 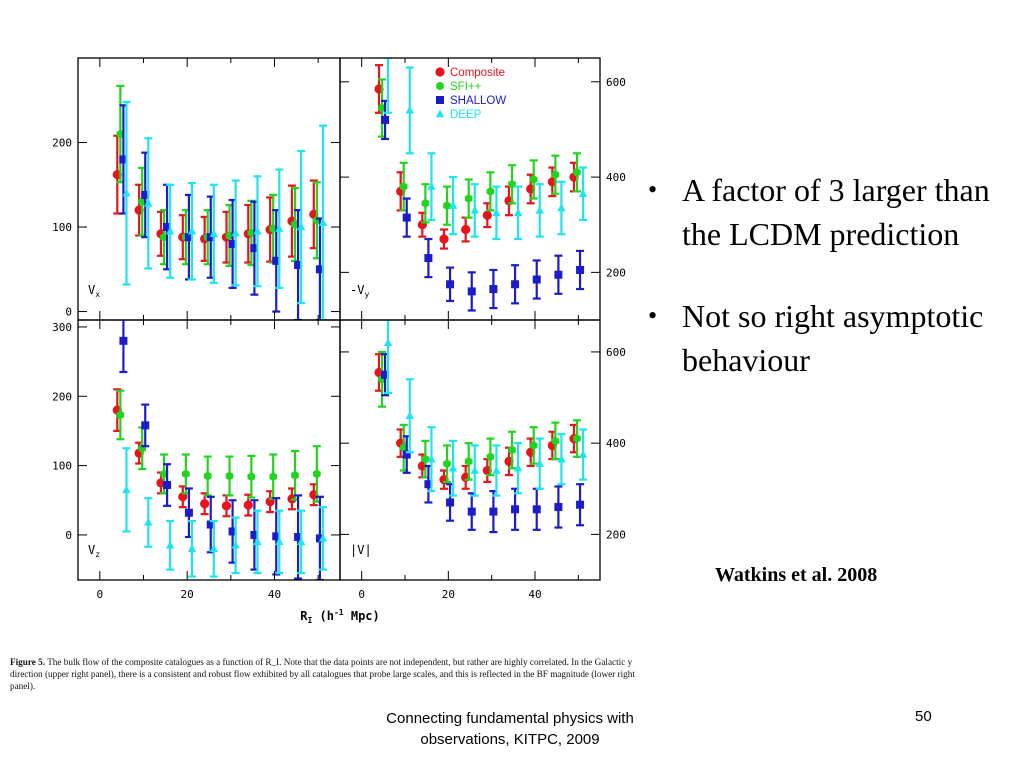 What do you see at coordinates (448, 594) in the screenshot?
I see `x-tick-label: 20` at bounding box center [448, 594].